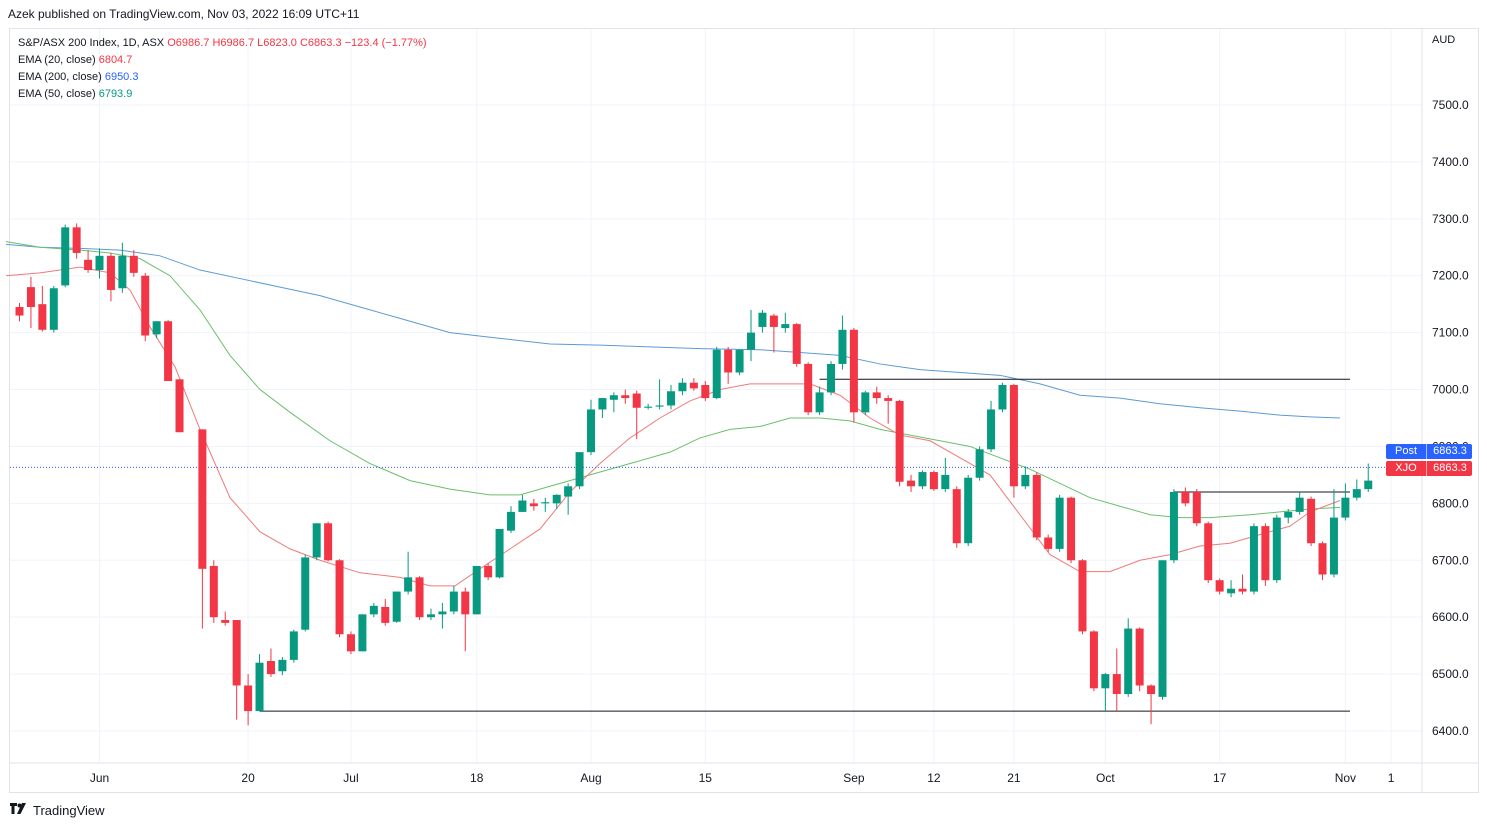 The height and width of the screenshot is (828, 1487). What do you see at coordinates (222, 94) in the screenshot?
I see `ema50-legend-row: EMA (50, close) 6793.9` at bounding box center [222, 94].